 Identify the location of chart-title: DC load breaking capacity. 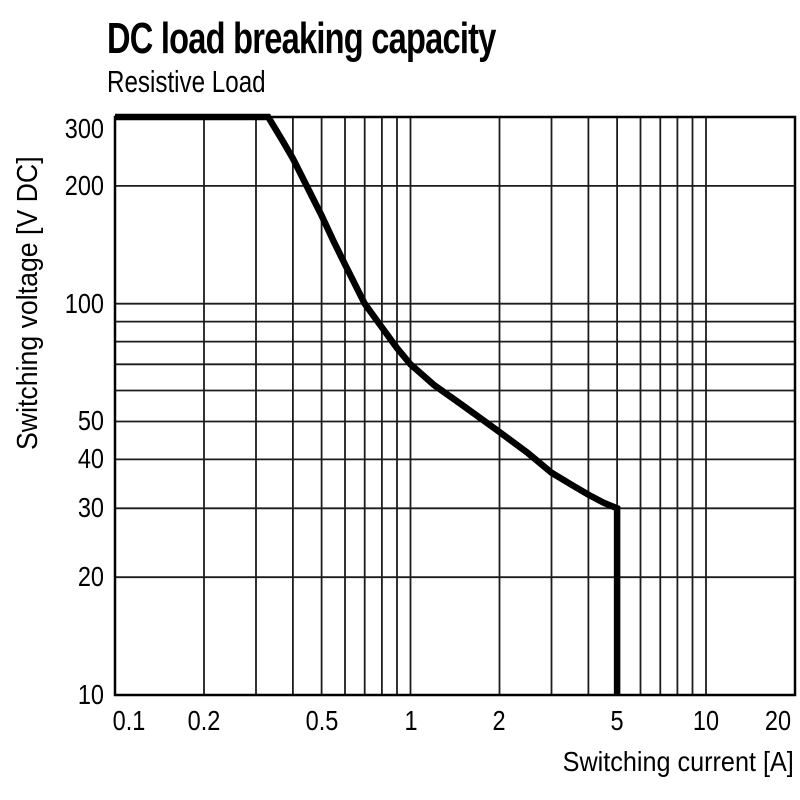
(301, 38).